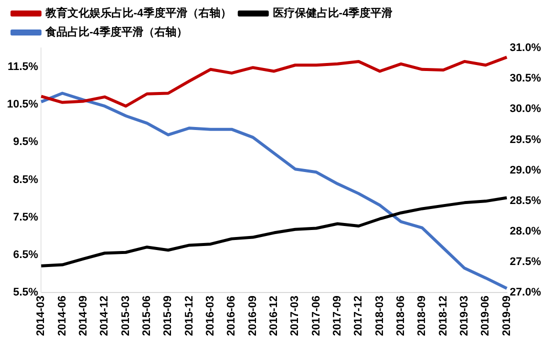  What do you see at coordinates (116, 32) in the screenshot?
I see `legend-label: 食品占比-4季度平滑（右轴）` at bounding box center [116, 32].